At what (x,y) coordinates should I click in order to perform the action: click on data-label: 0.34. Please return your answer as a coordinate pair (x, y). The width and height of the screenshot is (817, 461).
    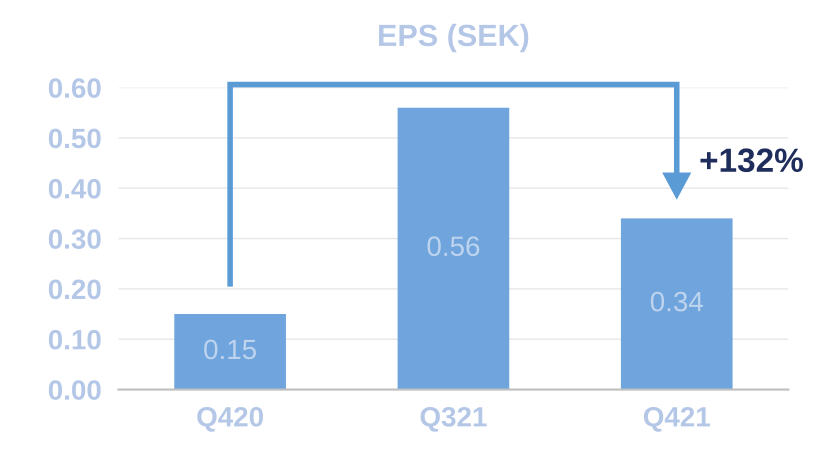
    Looking at the image, I should click on (676, 302).